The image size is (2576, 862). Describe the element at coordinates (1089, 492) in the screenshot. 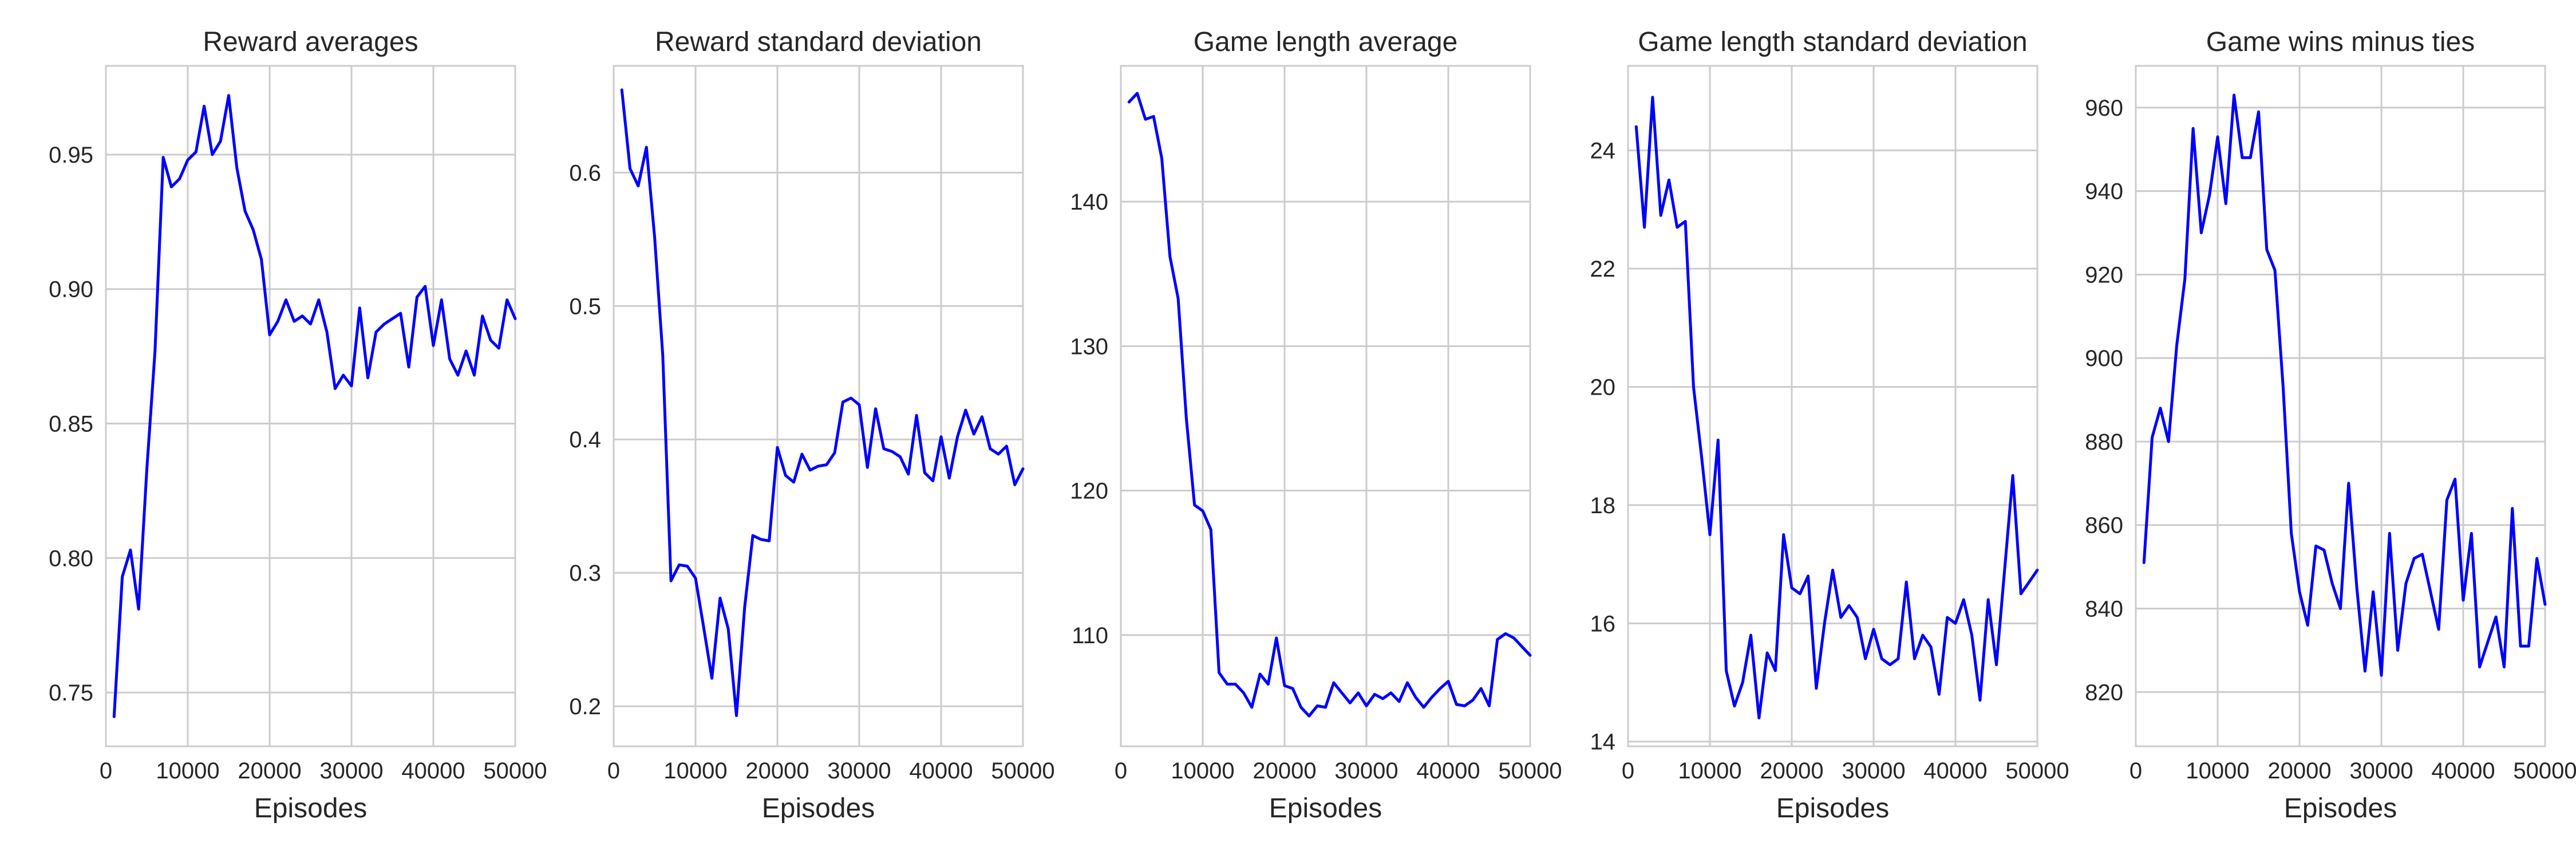

I see `y-tick-label: 120` at that location.